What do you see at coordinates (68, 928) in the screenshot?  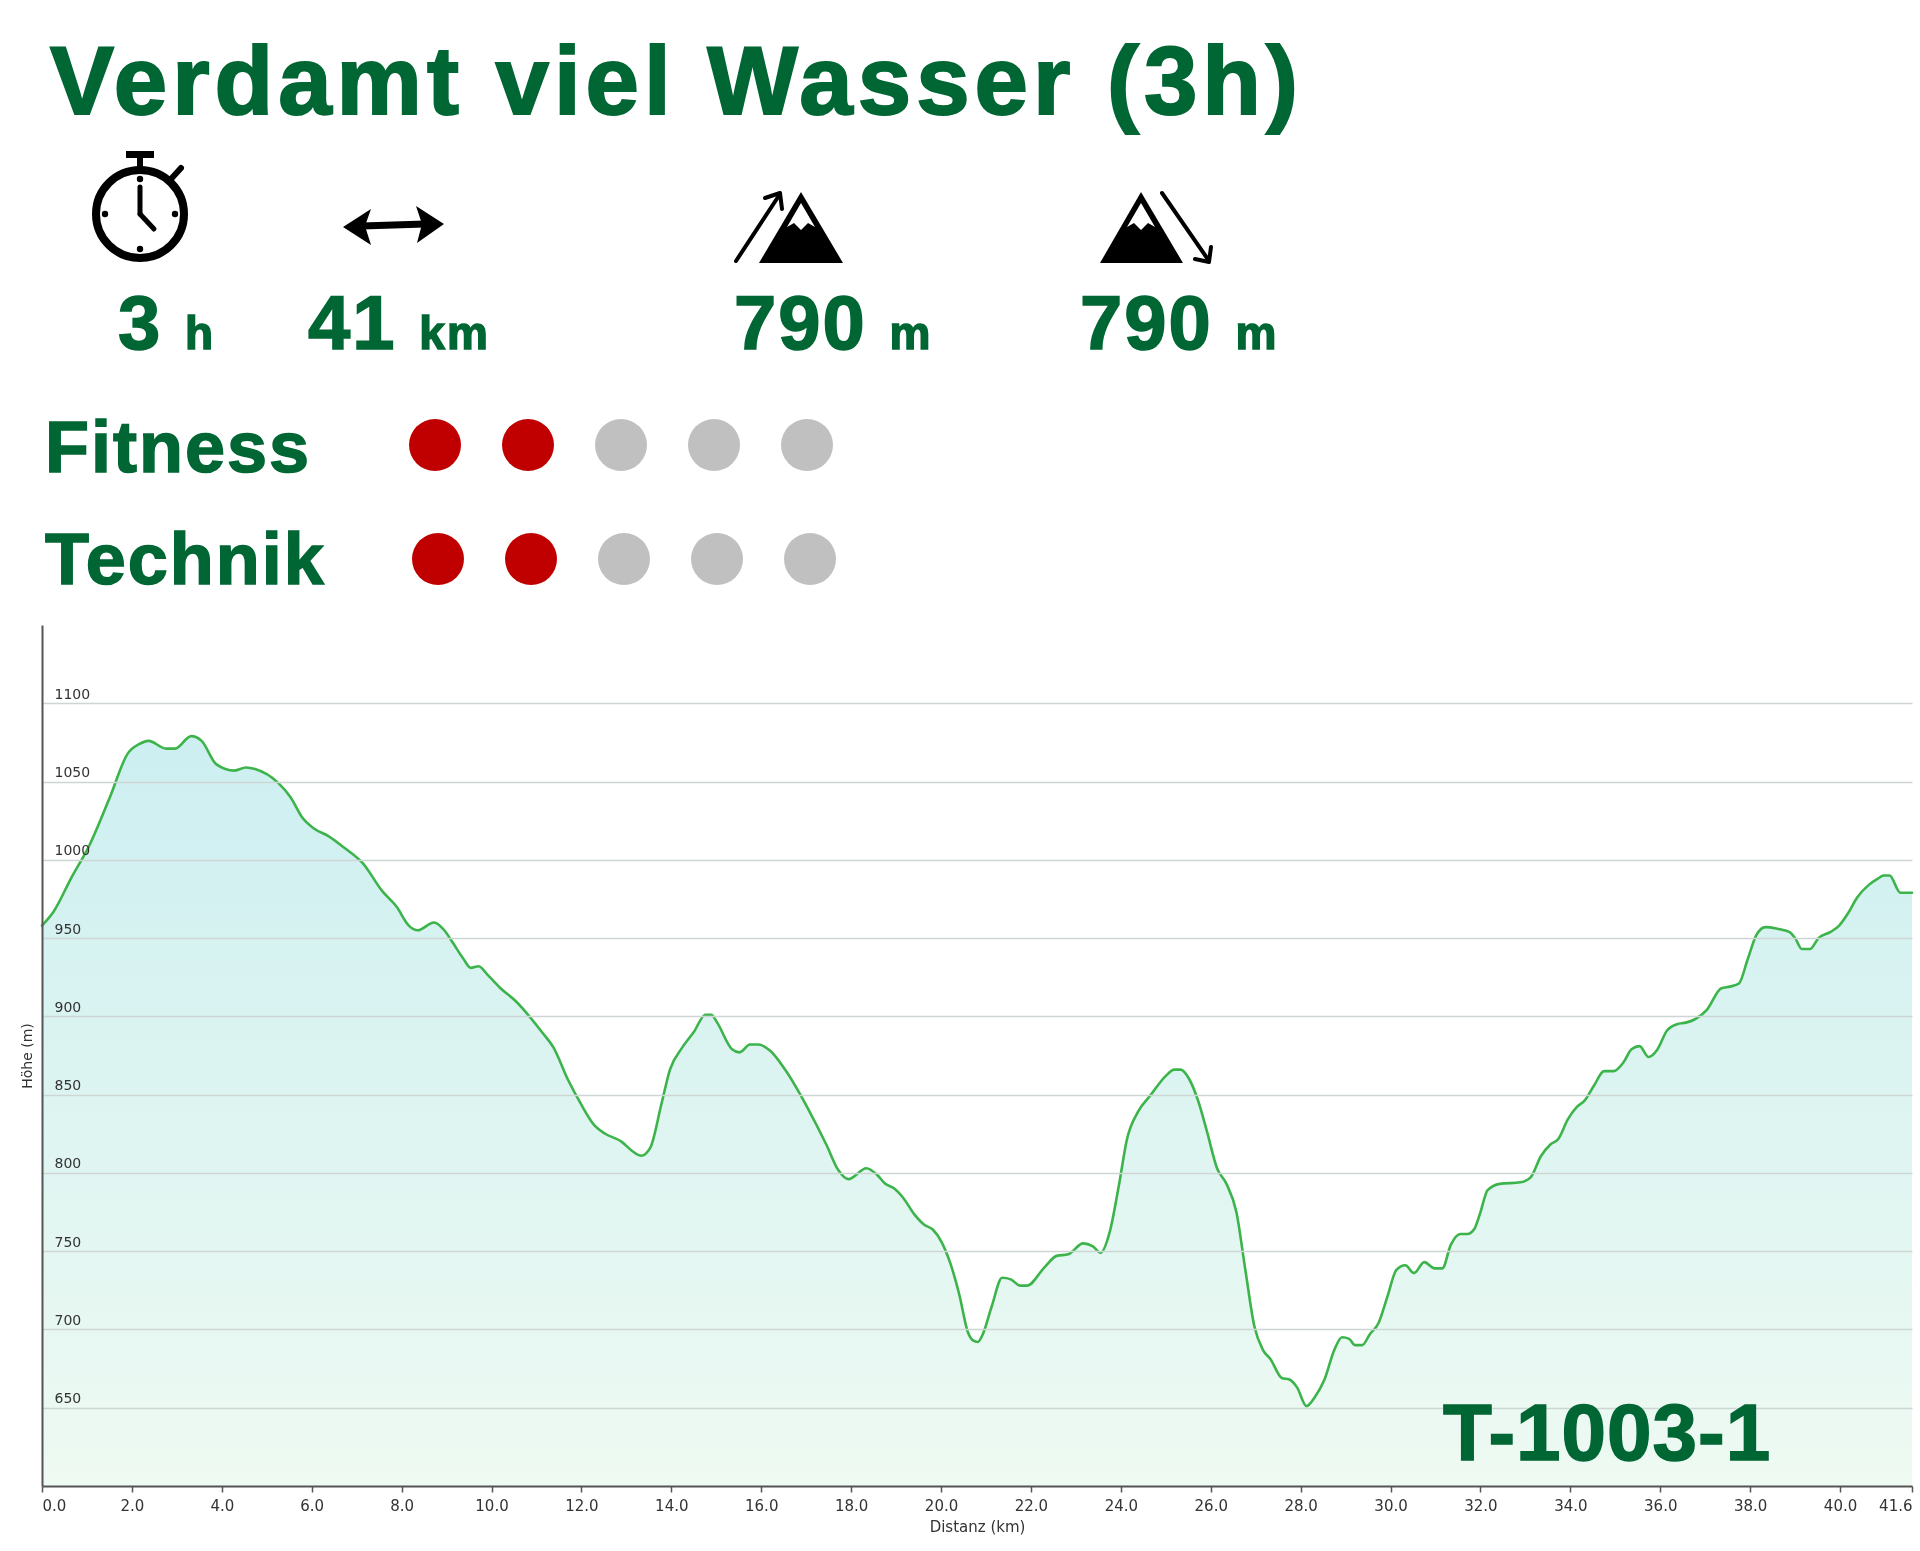 I see `y-tick-label: 950` at bounding box center [68, 928].